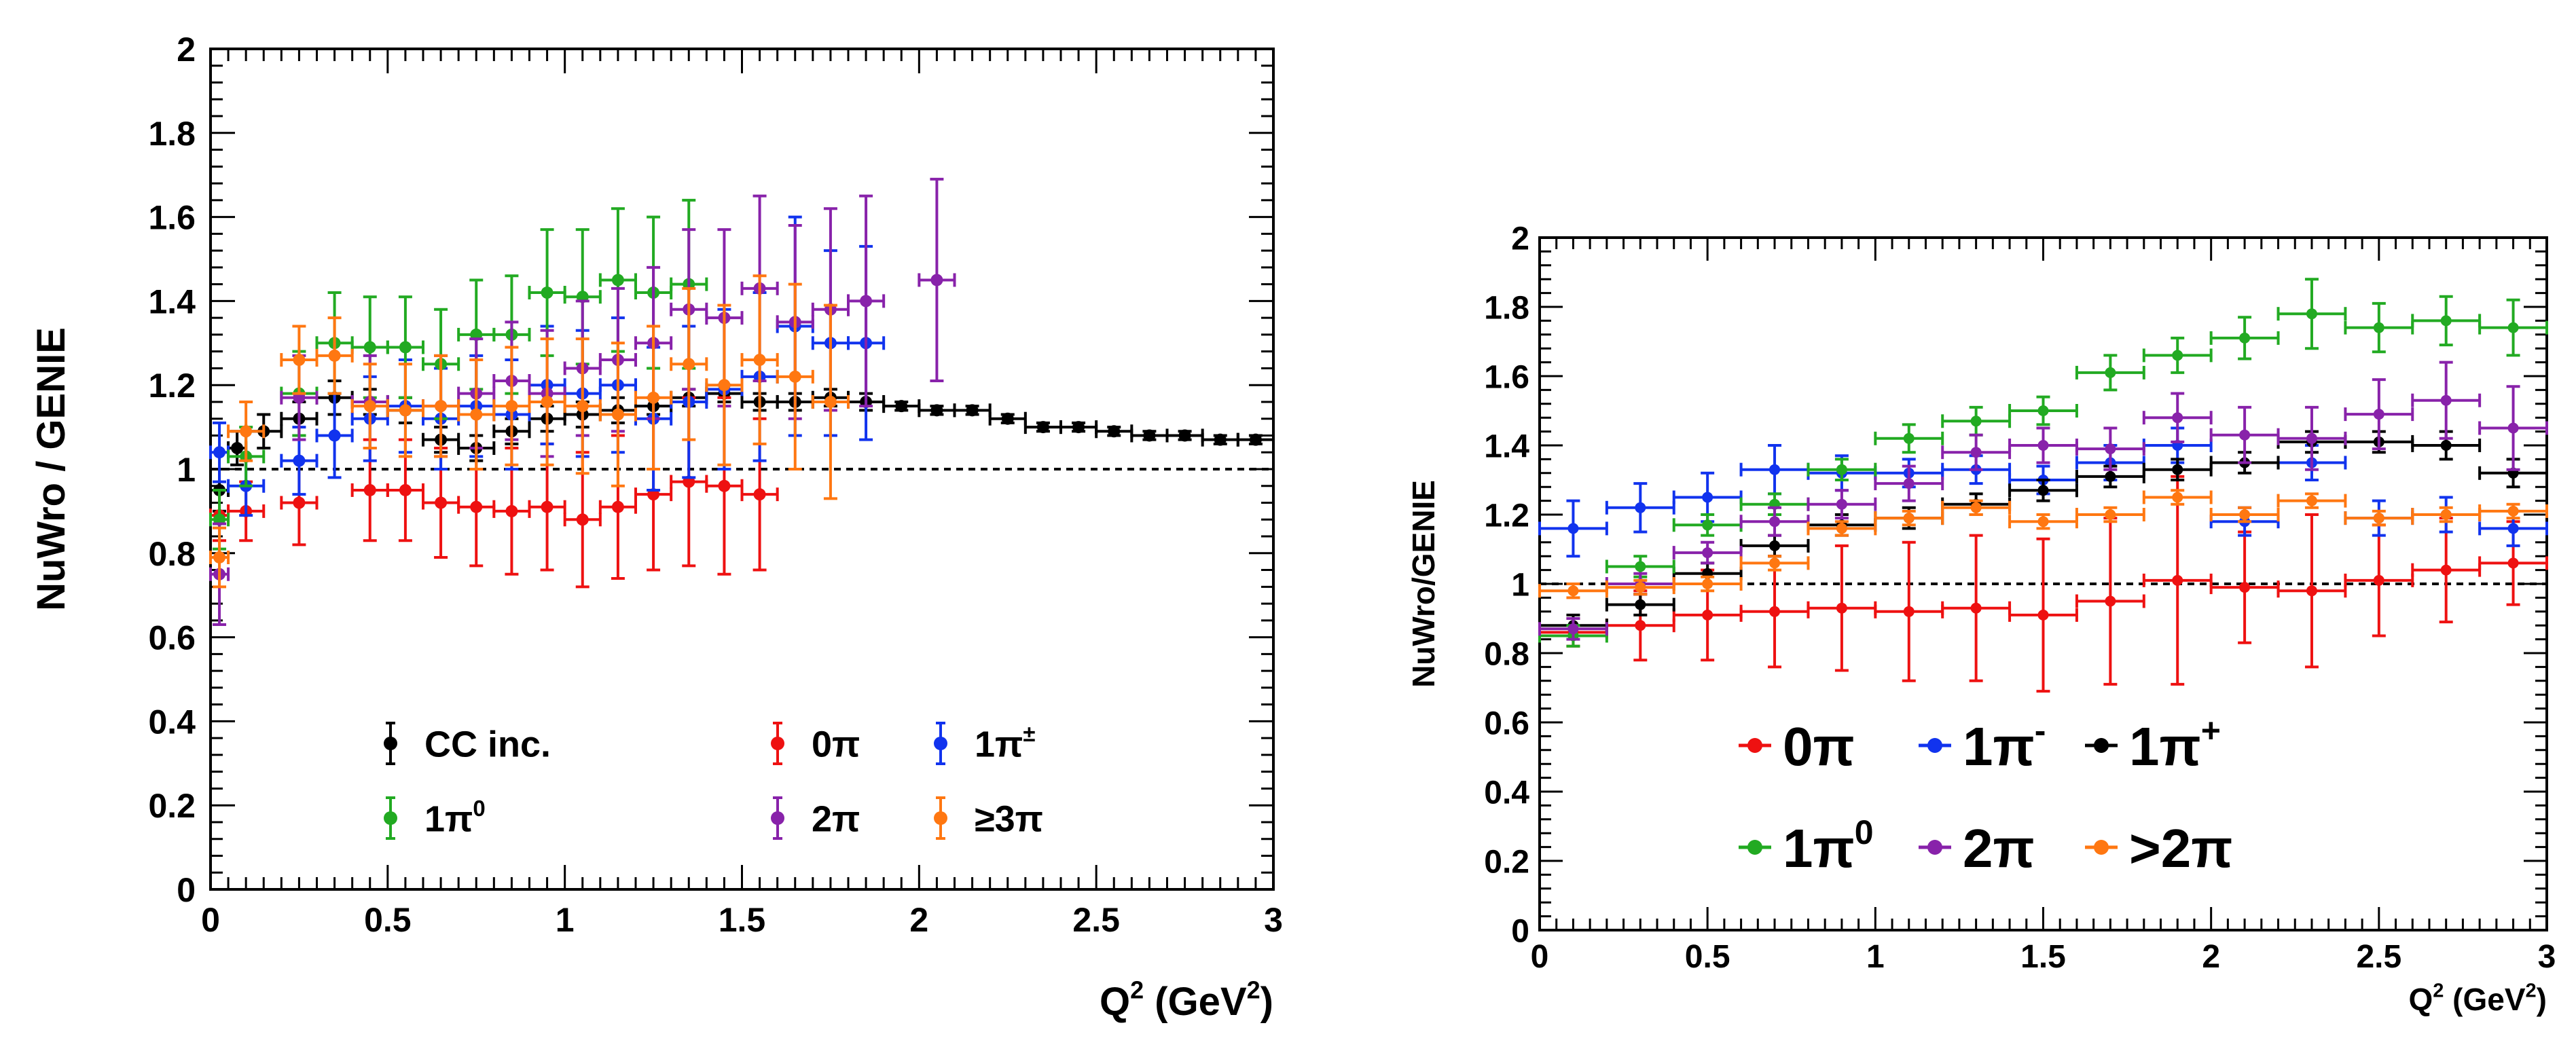  What do you see at coordinates (1009, 818) in the screenshot?
I see `legend-label: ≥3π` at bounding box center [1009, 818].